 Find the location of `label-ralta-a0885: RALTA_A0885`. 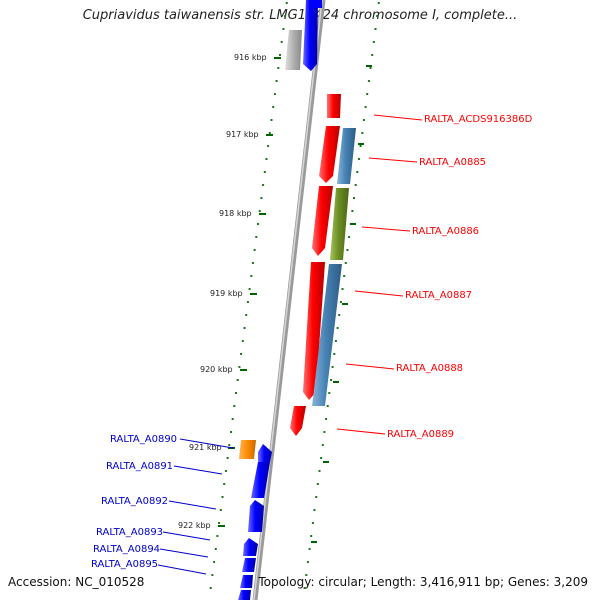

label-ralta-a0885: RALTA_A0885 is located at coordinates (452, 162).